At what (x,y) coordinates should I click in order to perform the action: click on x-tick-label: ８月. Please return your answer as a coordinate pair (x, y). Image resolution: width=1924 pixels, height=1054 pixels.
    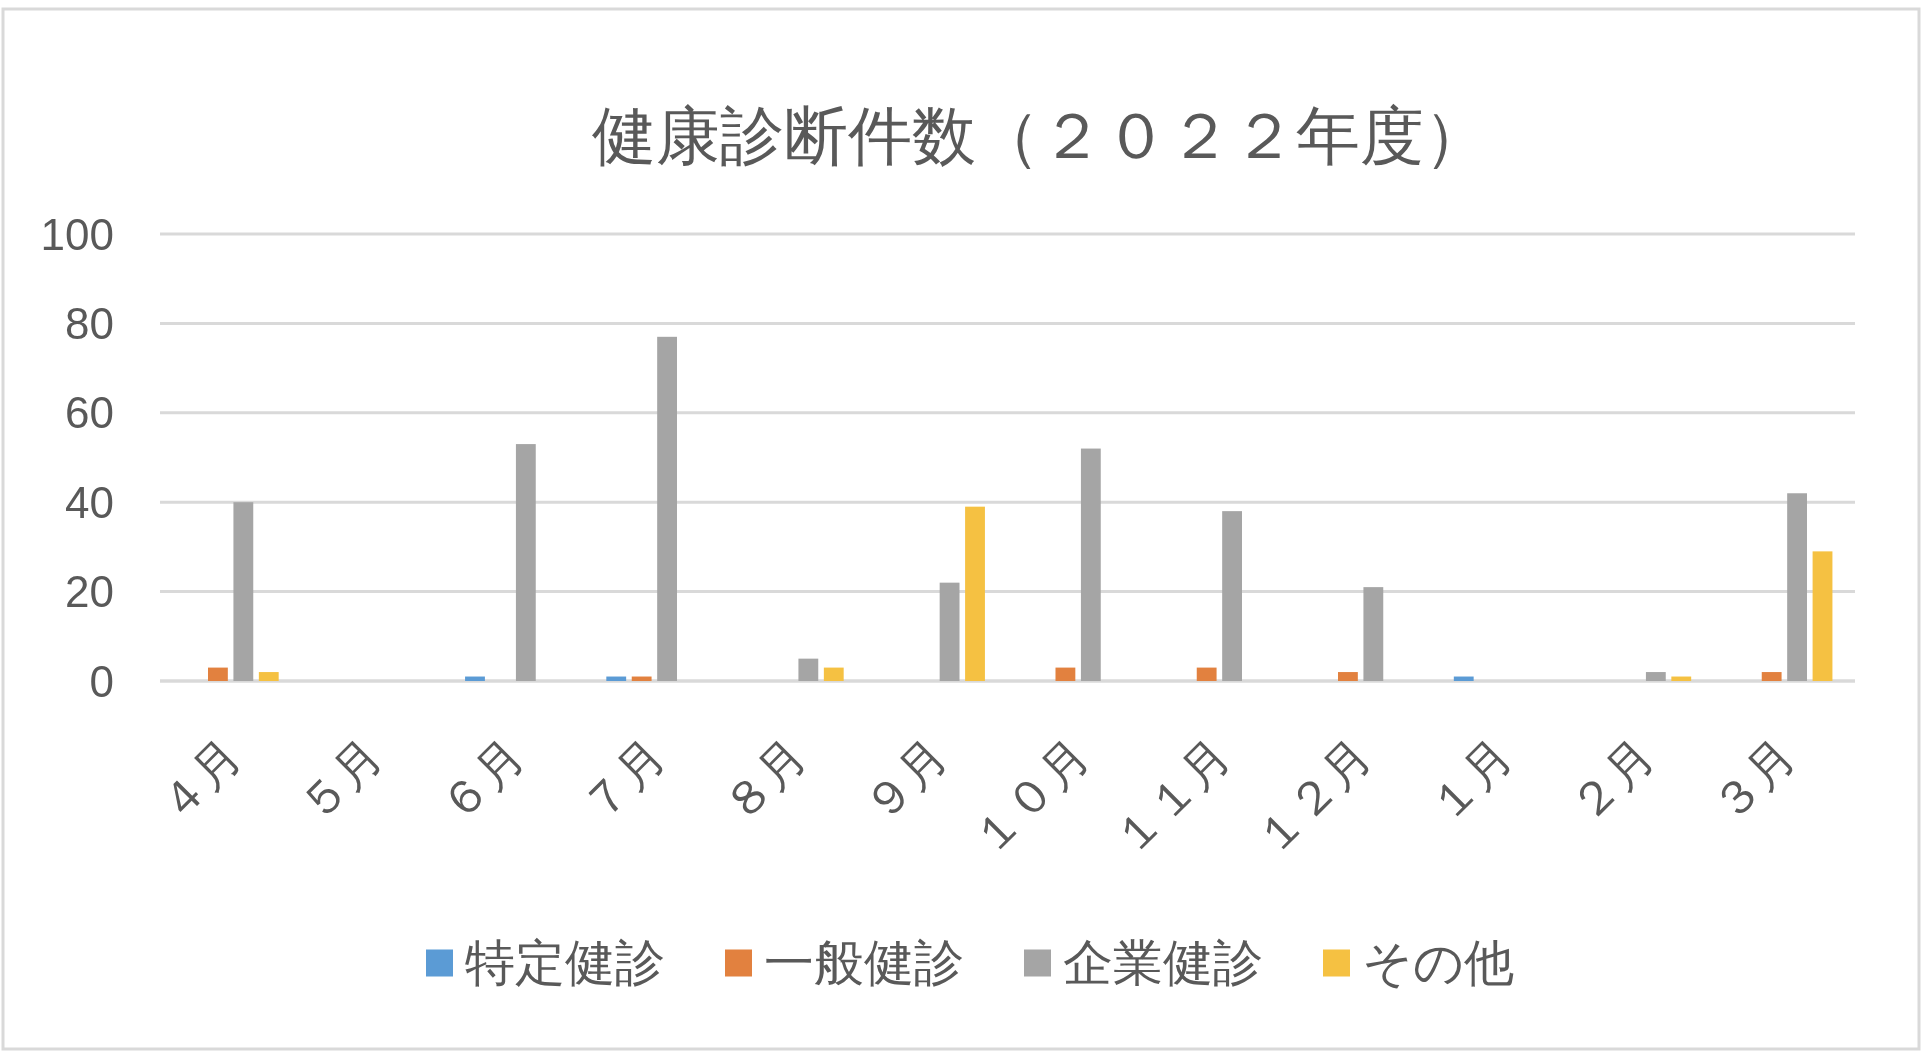
    Looking at the image, I should click on (764, 780).